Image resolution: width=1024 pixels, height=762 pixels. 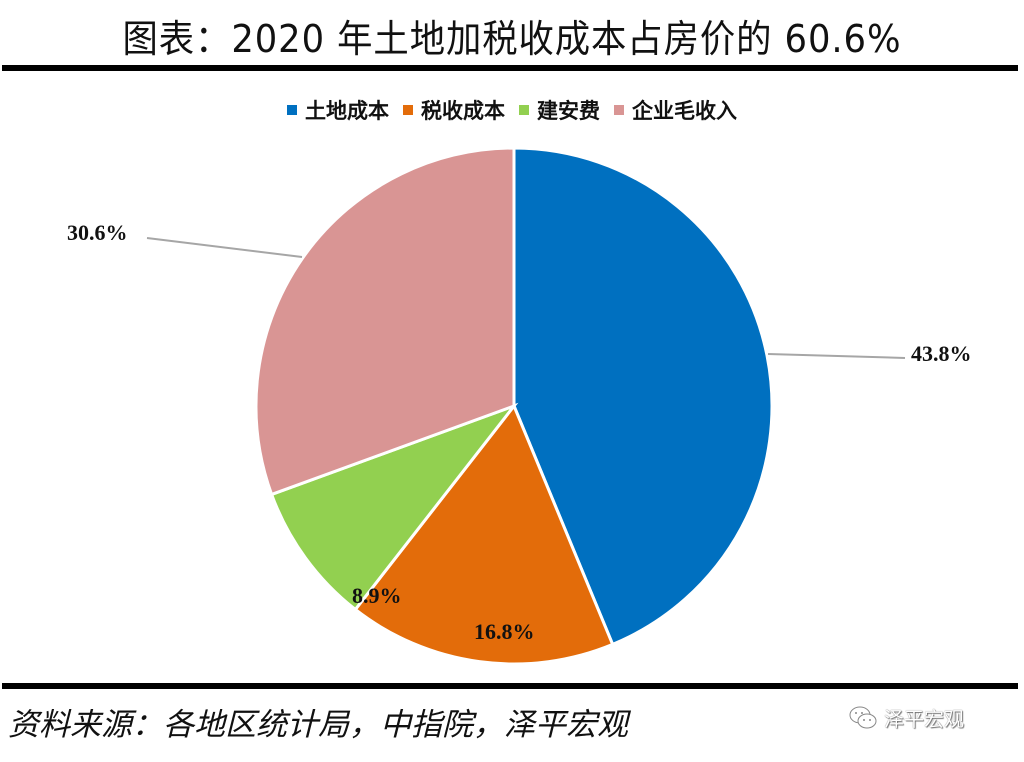 I want to click on data-label-land: 43.8%, so click(x=941, y=353).